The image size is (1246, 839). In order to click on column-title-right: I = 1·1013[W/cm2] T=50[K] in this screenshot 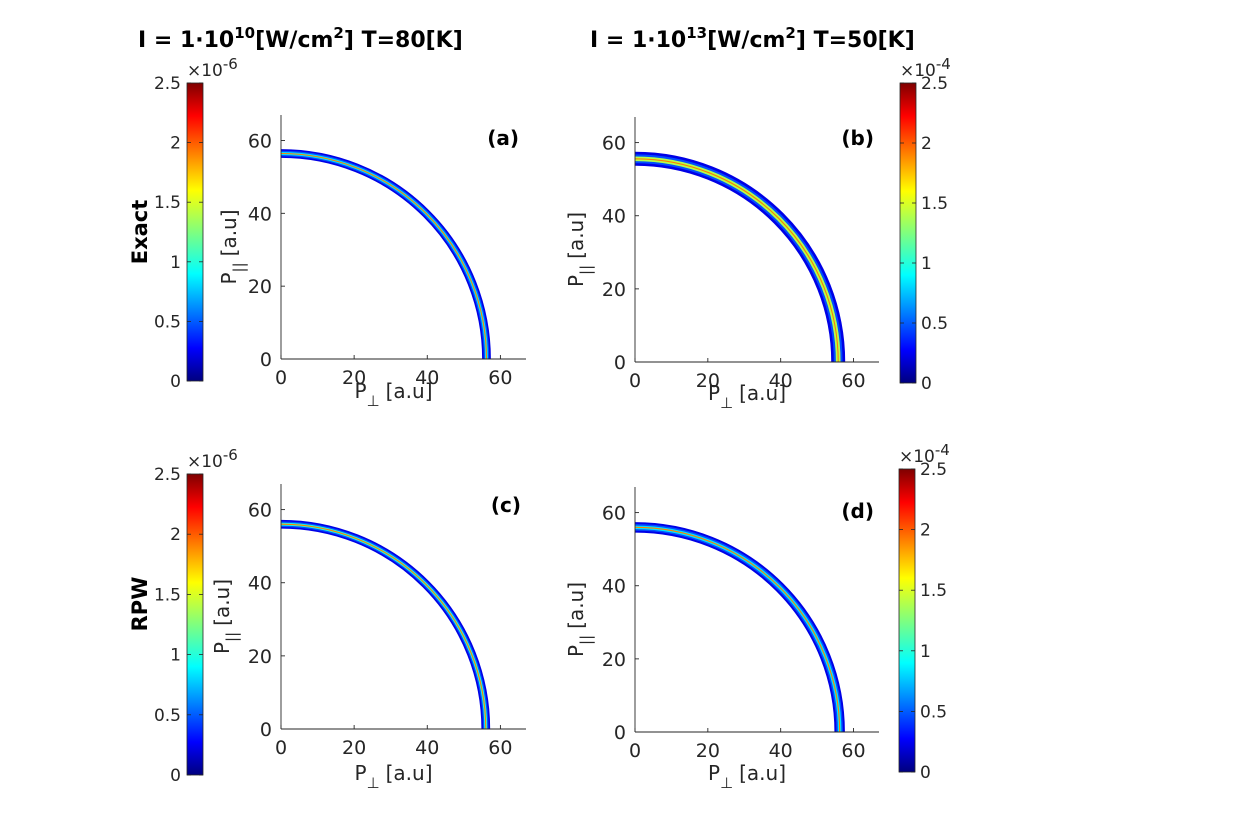, I will do `click(752, 38)`.